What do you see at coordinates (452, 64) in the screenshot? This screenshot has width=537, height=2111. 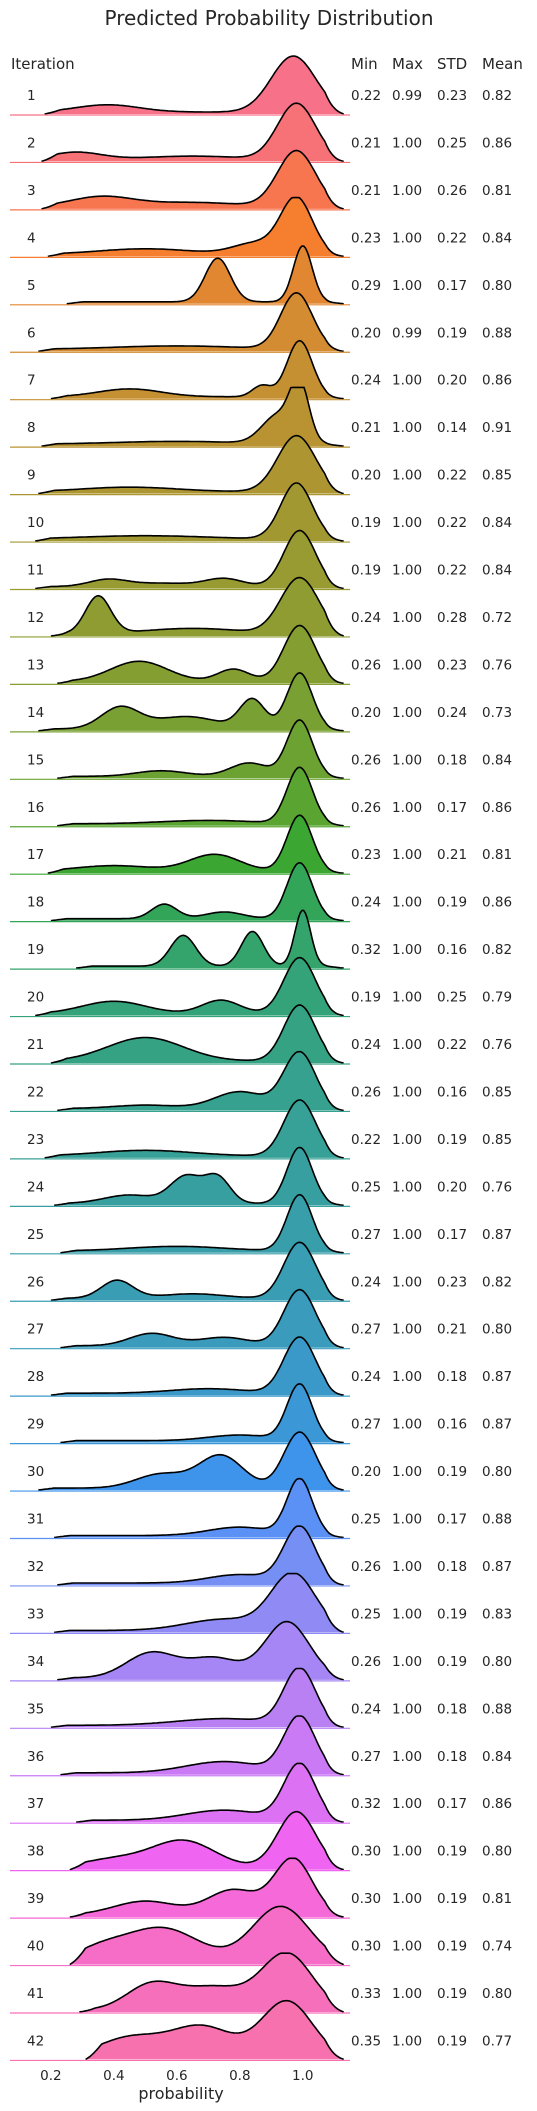 I see `stat-header-std: STD` at bounding box center [452, 64].